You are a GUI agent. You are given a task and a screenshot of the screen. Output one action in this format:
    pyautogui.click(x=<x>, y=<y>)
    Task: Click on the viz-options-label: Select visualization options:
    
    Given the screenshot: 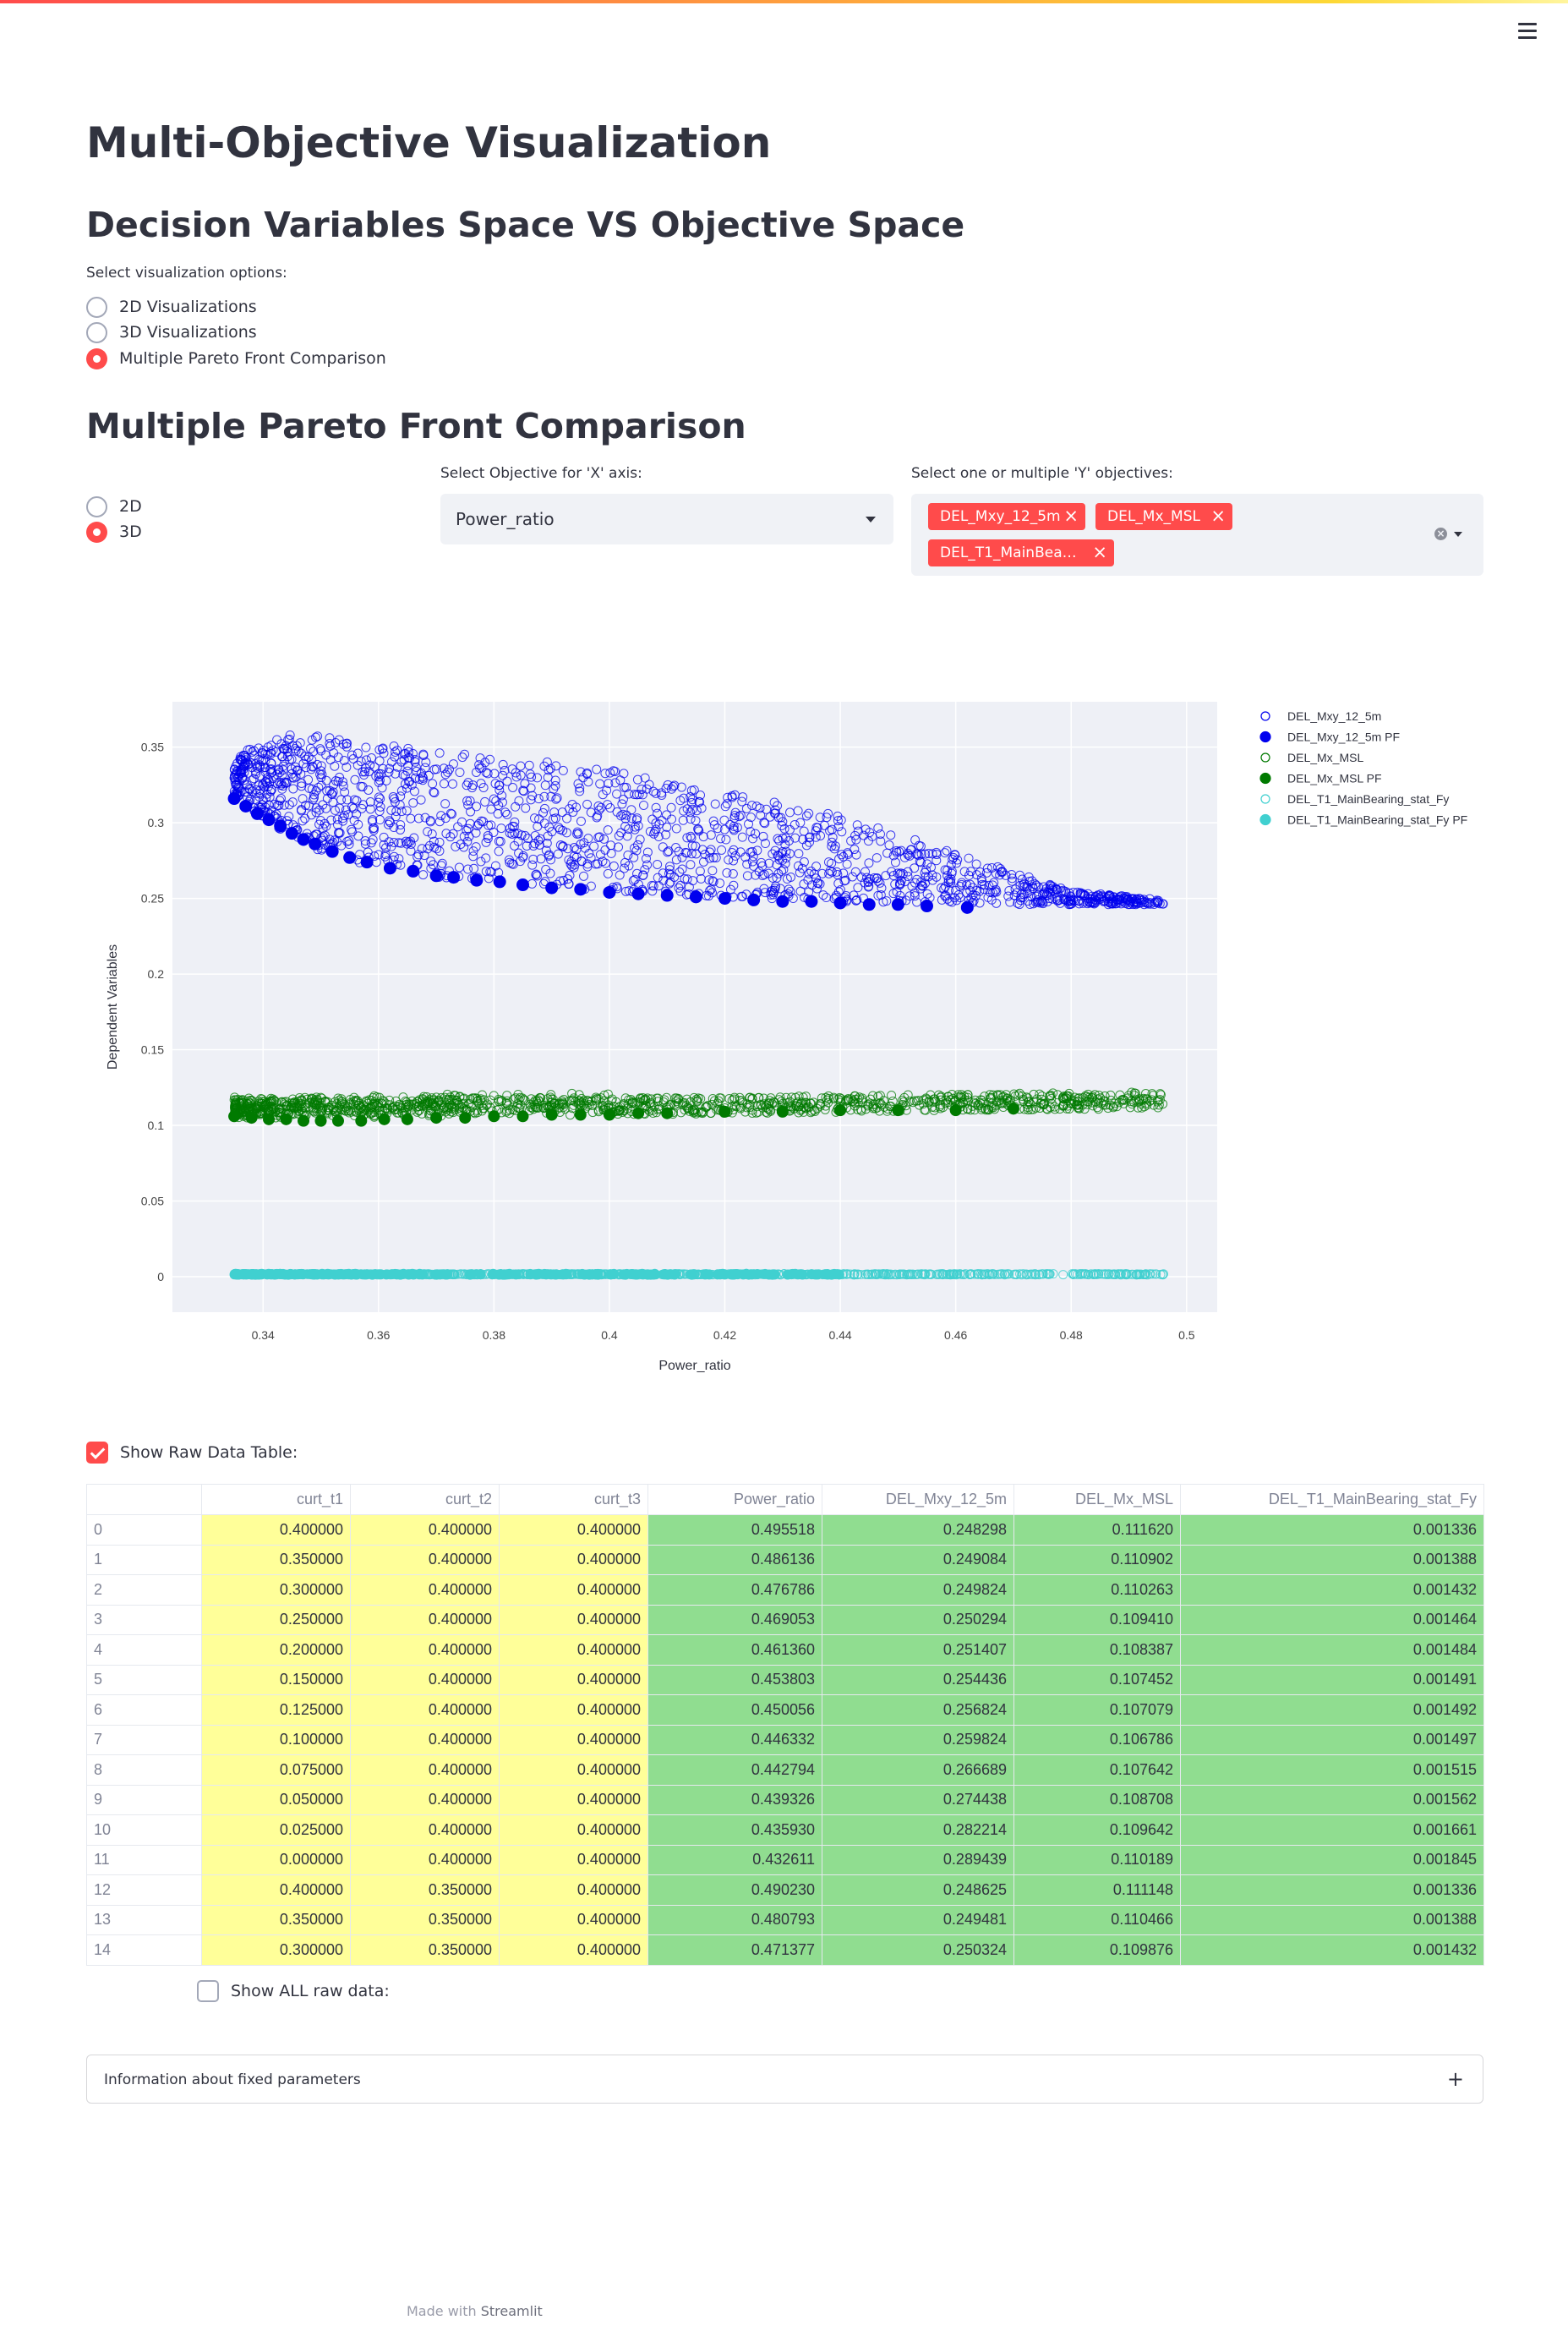 What is the action you would take?
    pyautogui.click(x=186, y=273)
    